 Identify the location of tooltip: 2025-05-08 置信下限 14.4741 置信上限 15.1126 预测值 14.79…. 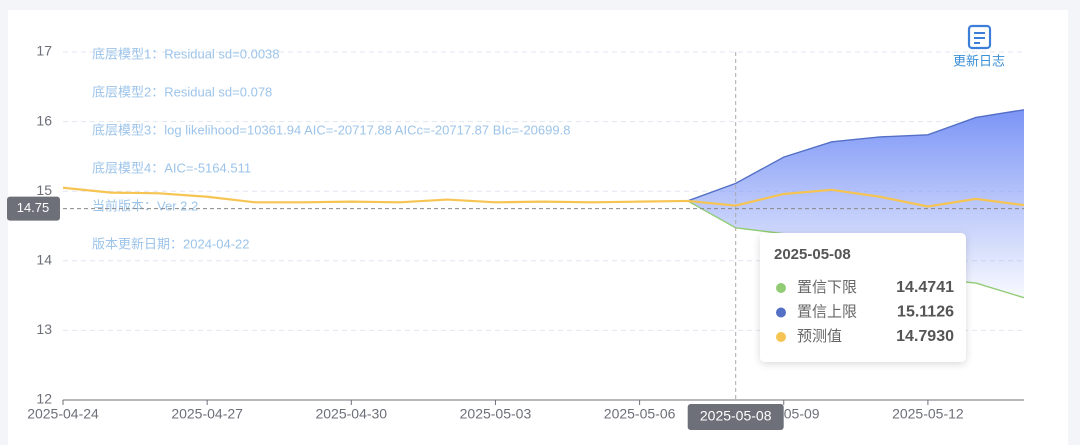
(863, 297).